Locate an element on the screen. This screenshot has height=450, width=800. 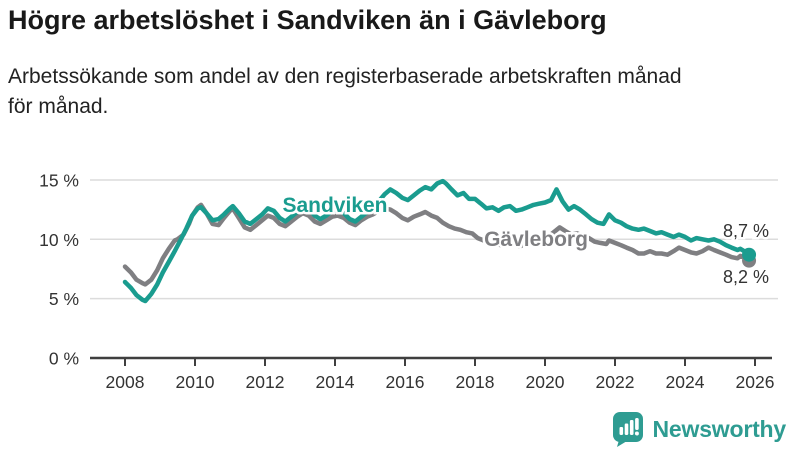
y-tick-label: 15 % is located at coordinates (59, 180).